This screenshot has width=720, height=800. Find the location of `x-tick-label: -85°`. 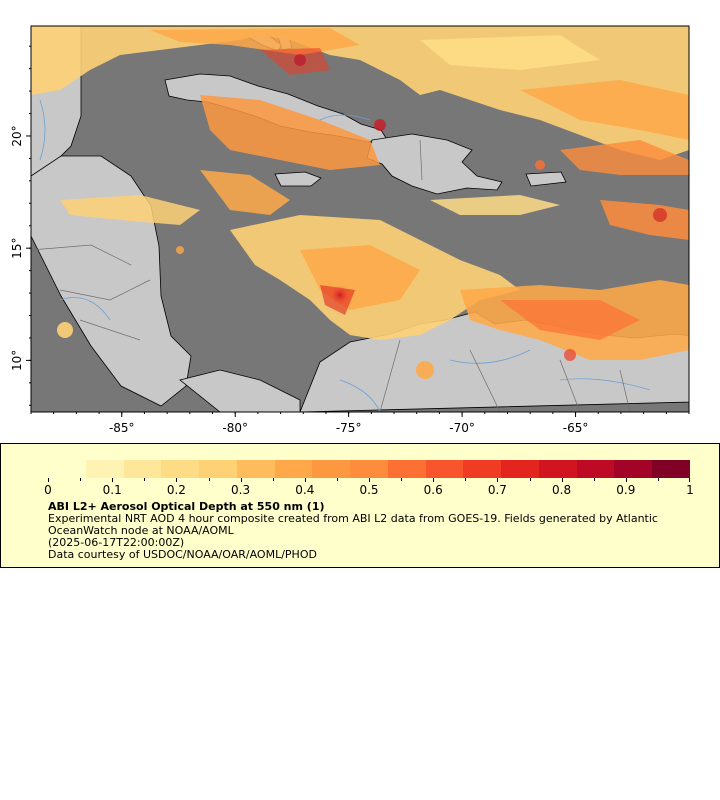

x-tick-label: -85° is located at coordinates (122, 428).